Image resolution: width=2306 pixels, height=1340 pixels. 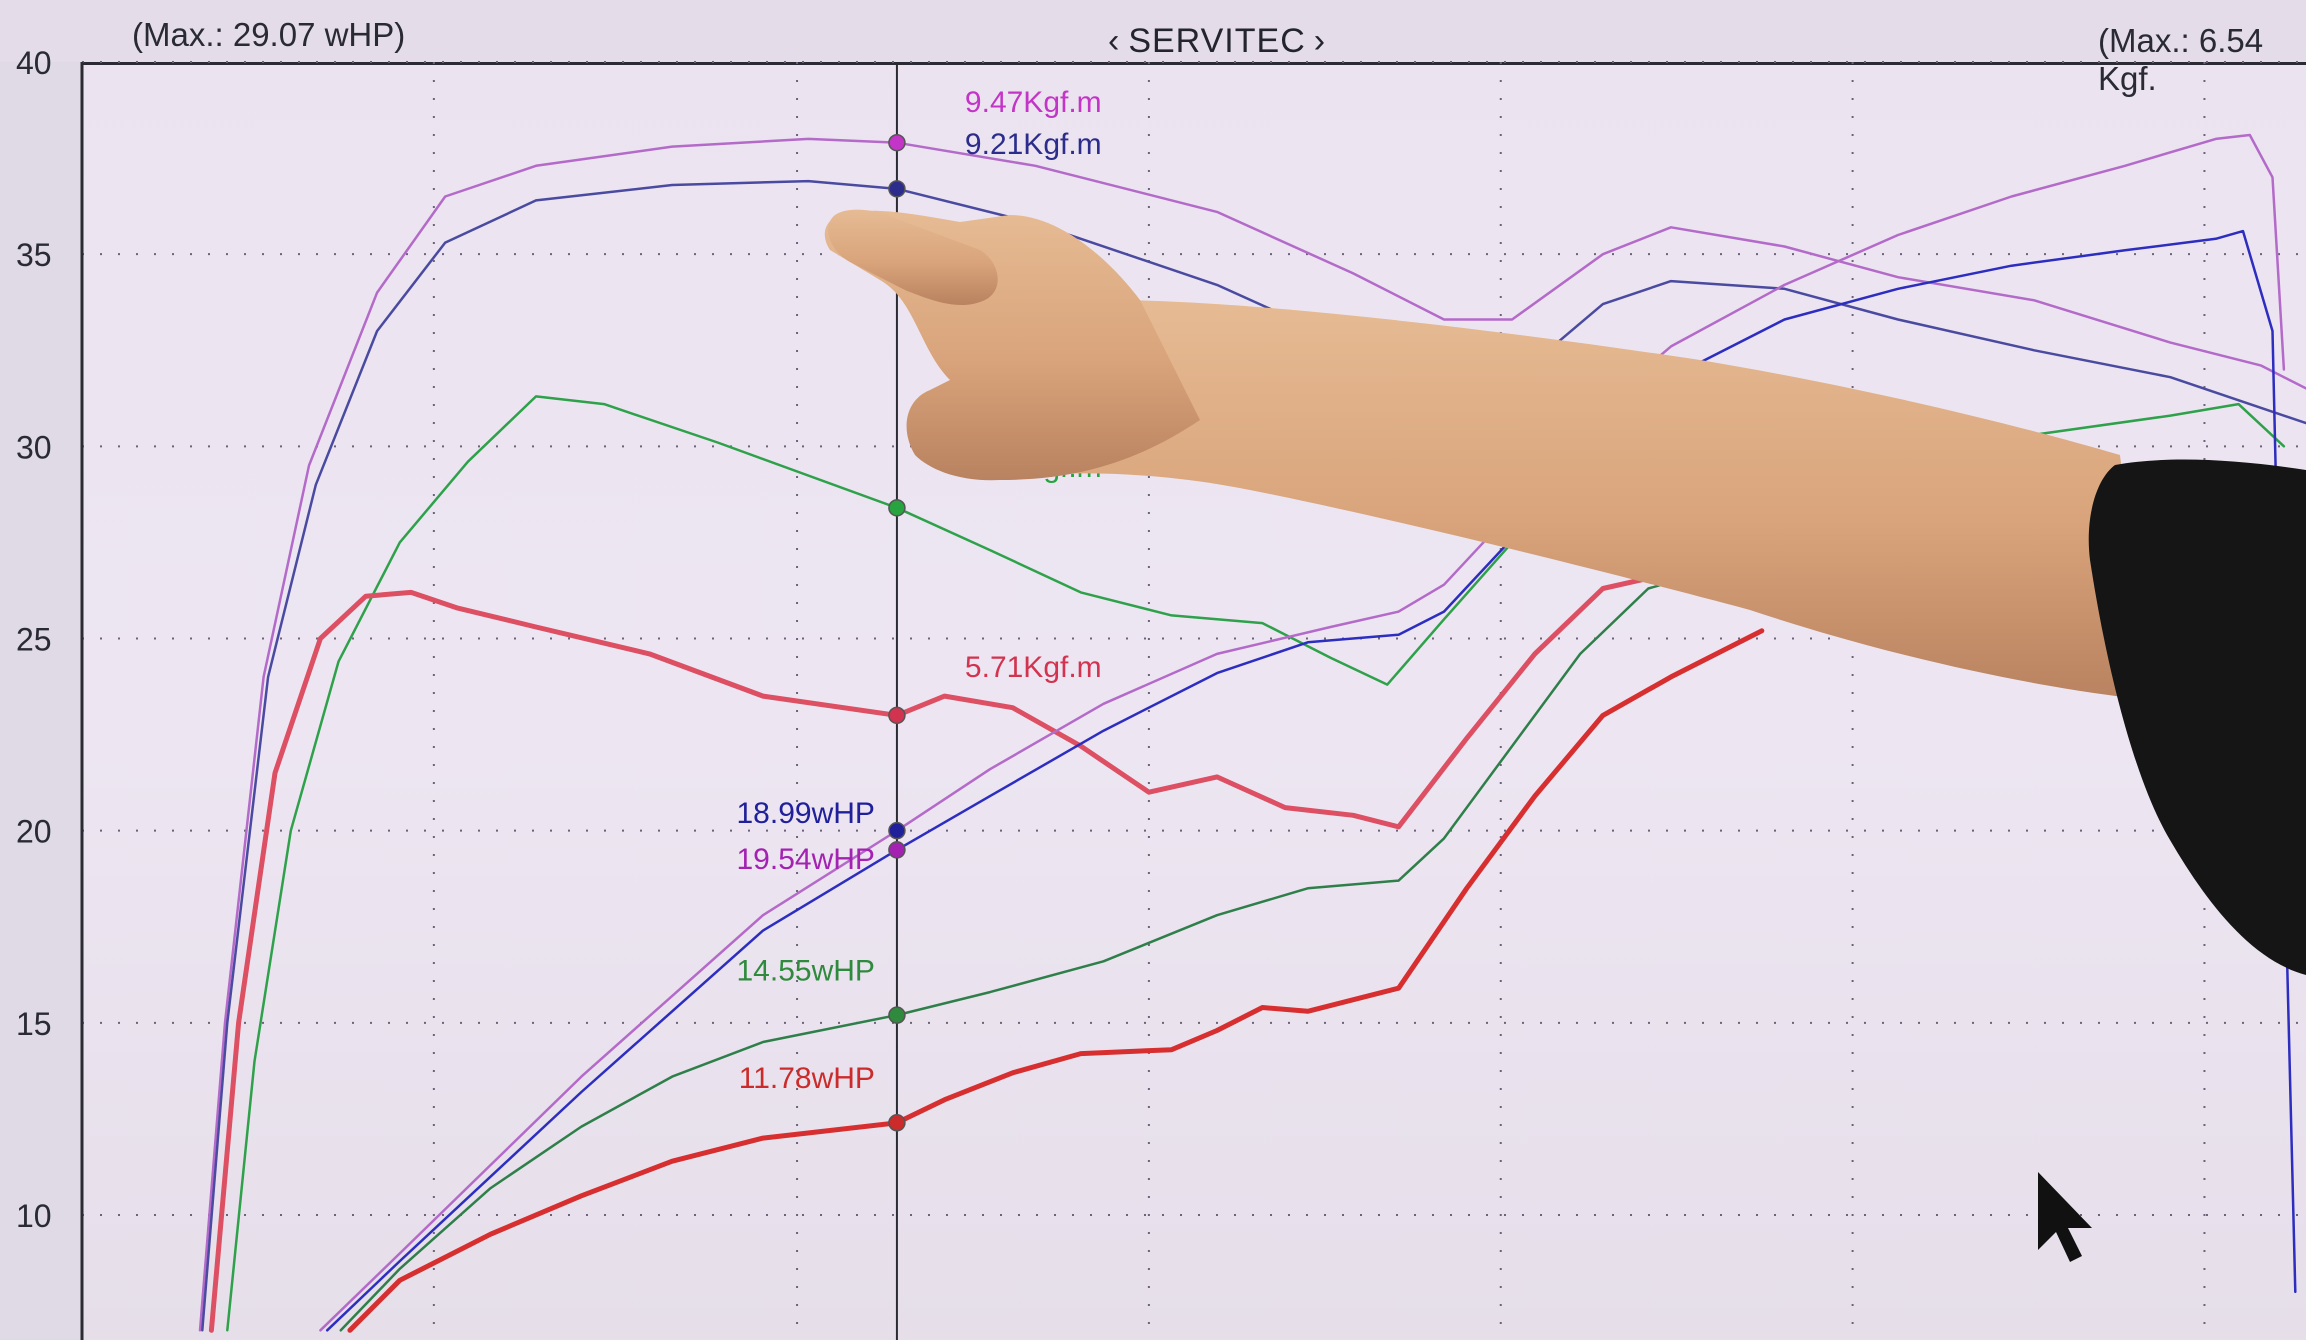 What do you see at coordinates (1033, 467) in the screenshot?
I see `cursor-value-label: 7.05Kgf.m` at bounding box center [1033, 467].